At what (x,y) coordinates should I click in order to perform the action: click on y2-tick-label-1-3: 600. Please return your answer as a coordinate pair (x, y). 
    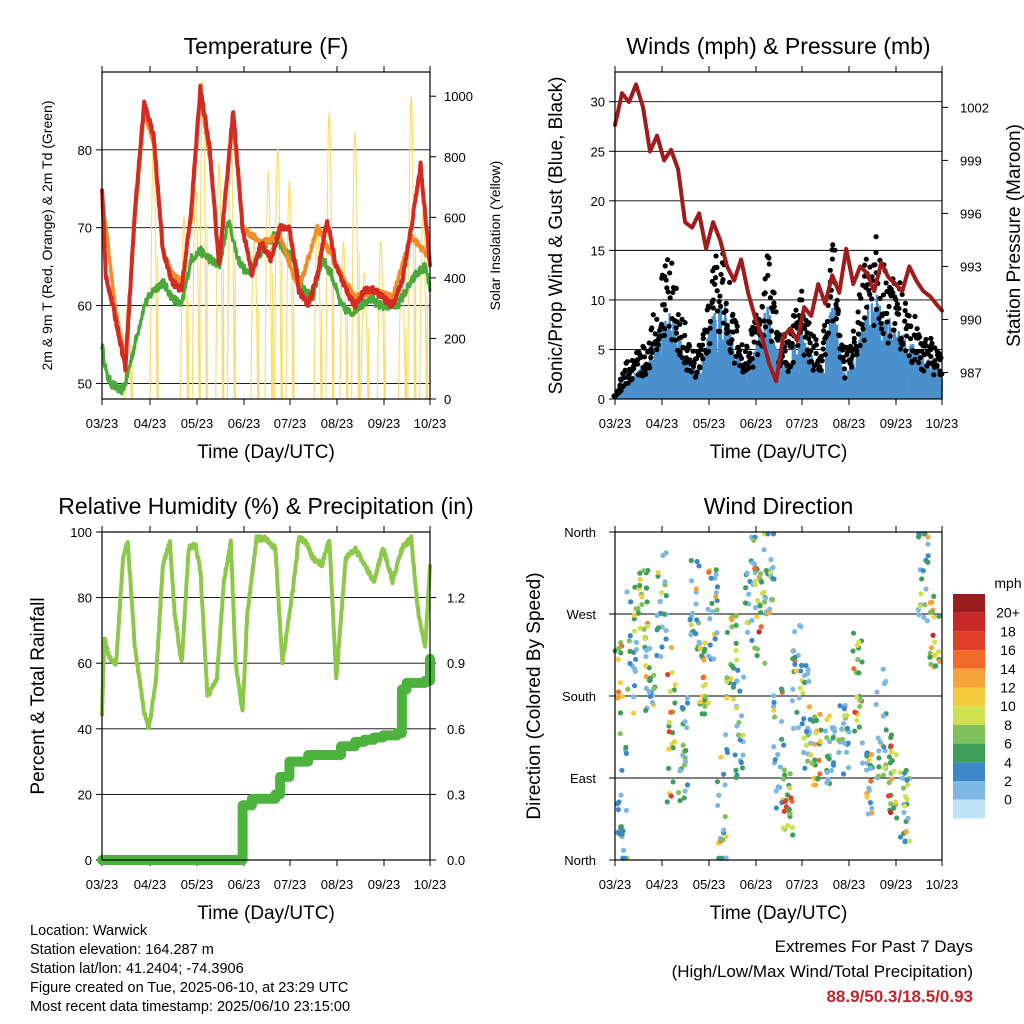
    Looking at the image, I should click on (455, 217).